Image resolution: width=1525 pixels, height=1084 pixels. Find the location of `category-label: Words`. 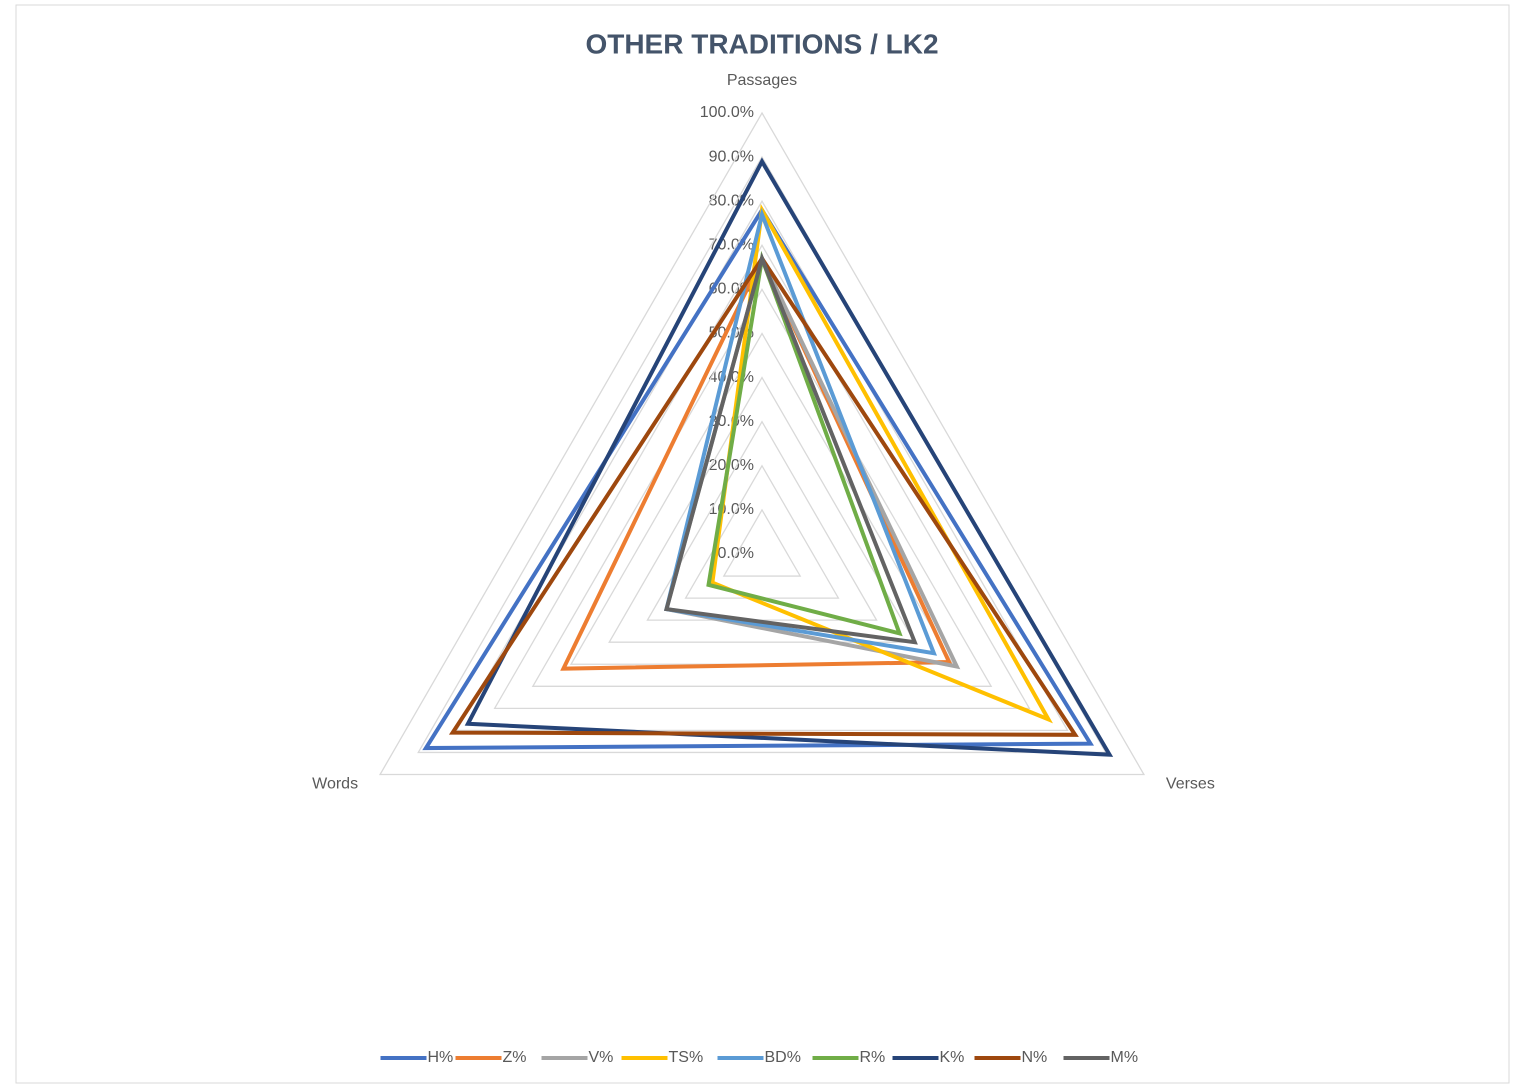

category-label: Words is located at coordinates (335, 784).